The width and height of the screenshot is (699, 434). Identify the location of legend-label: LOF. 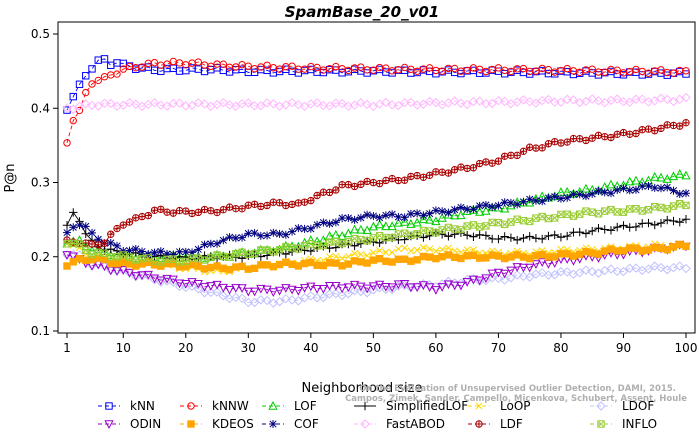
(305, 406).